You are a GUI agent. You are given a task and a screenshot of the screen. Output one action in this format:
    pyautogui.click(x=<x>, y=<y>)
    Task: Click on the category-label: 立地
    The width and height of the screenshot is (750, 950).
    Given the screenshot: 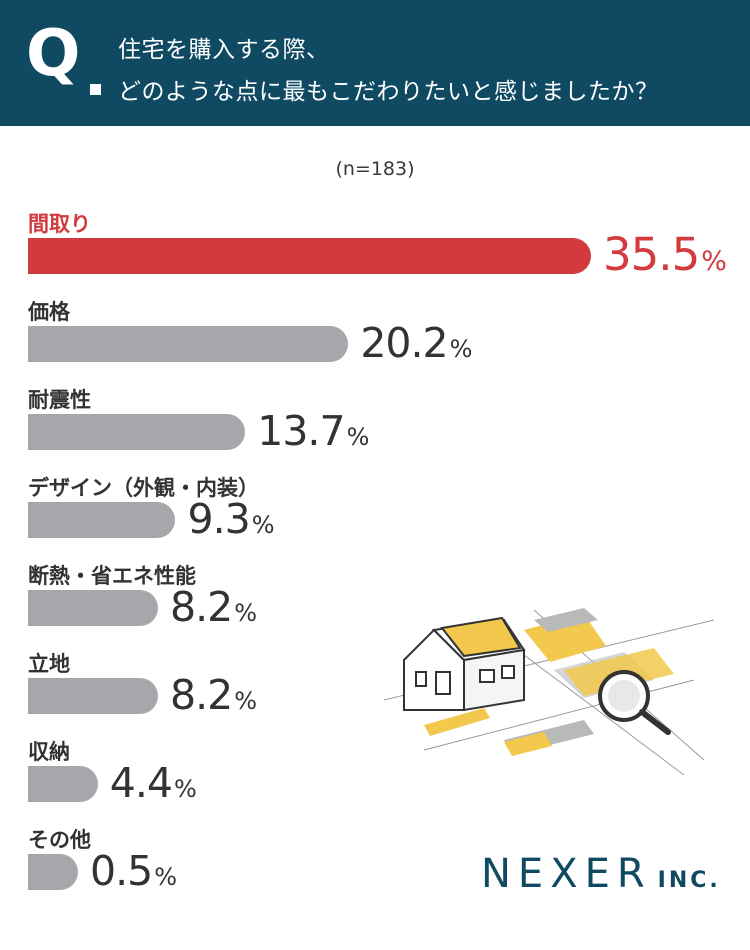 What is the action you would take?
    pyautogui.click(x=49, y=664)
    